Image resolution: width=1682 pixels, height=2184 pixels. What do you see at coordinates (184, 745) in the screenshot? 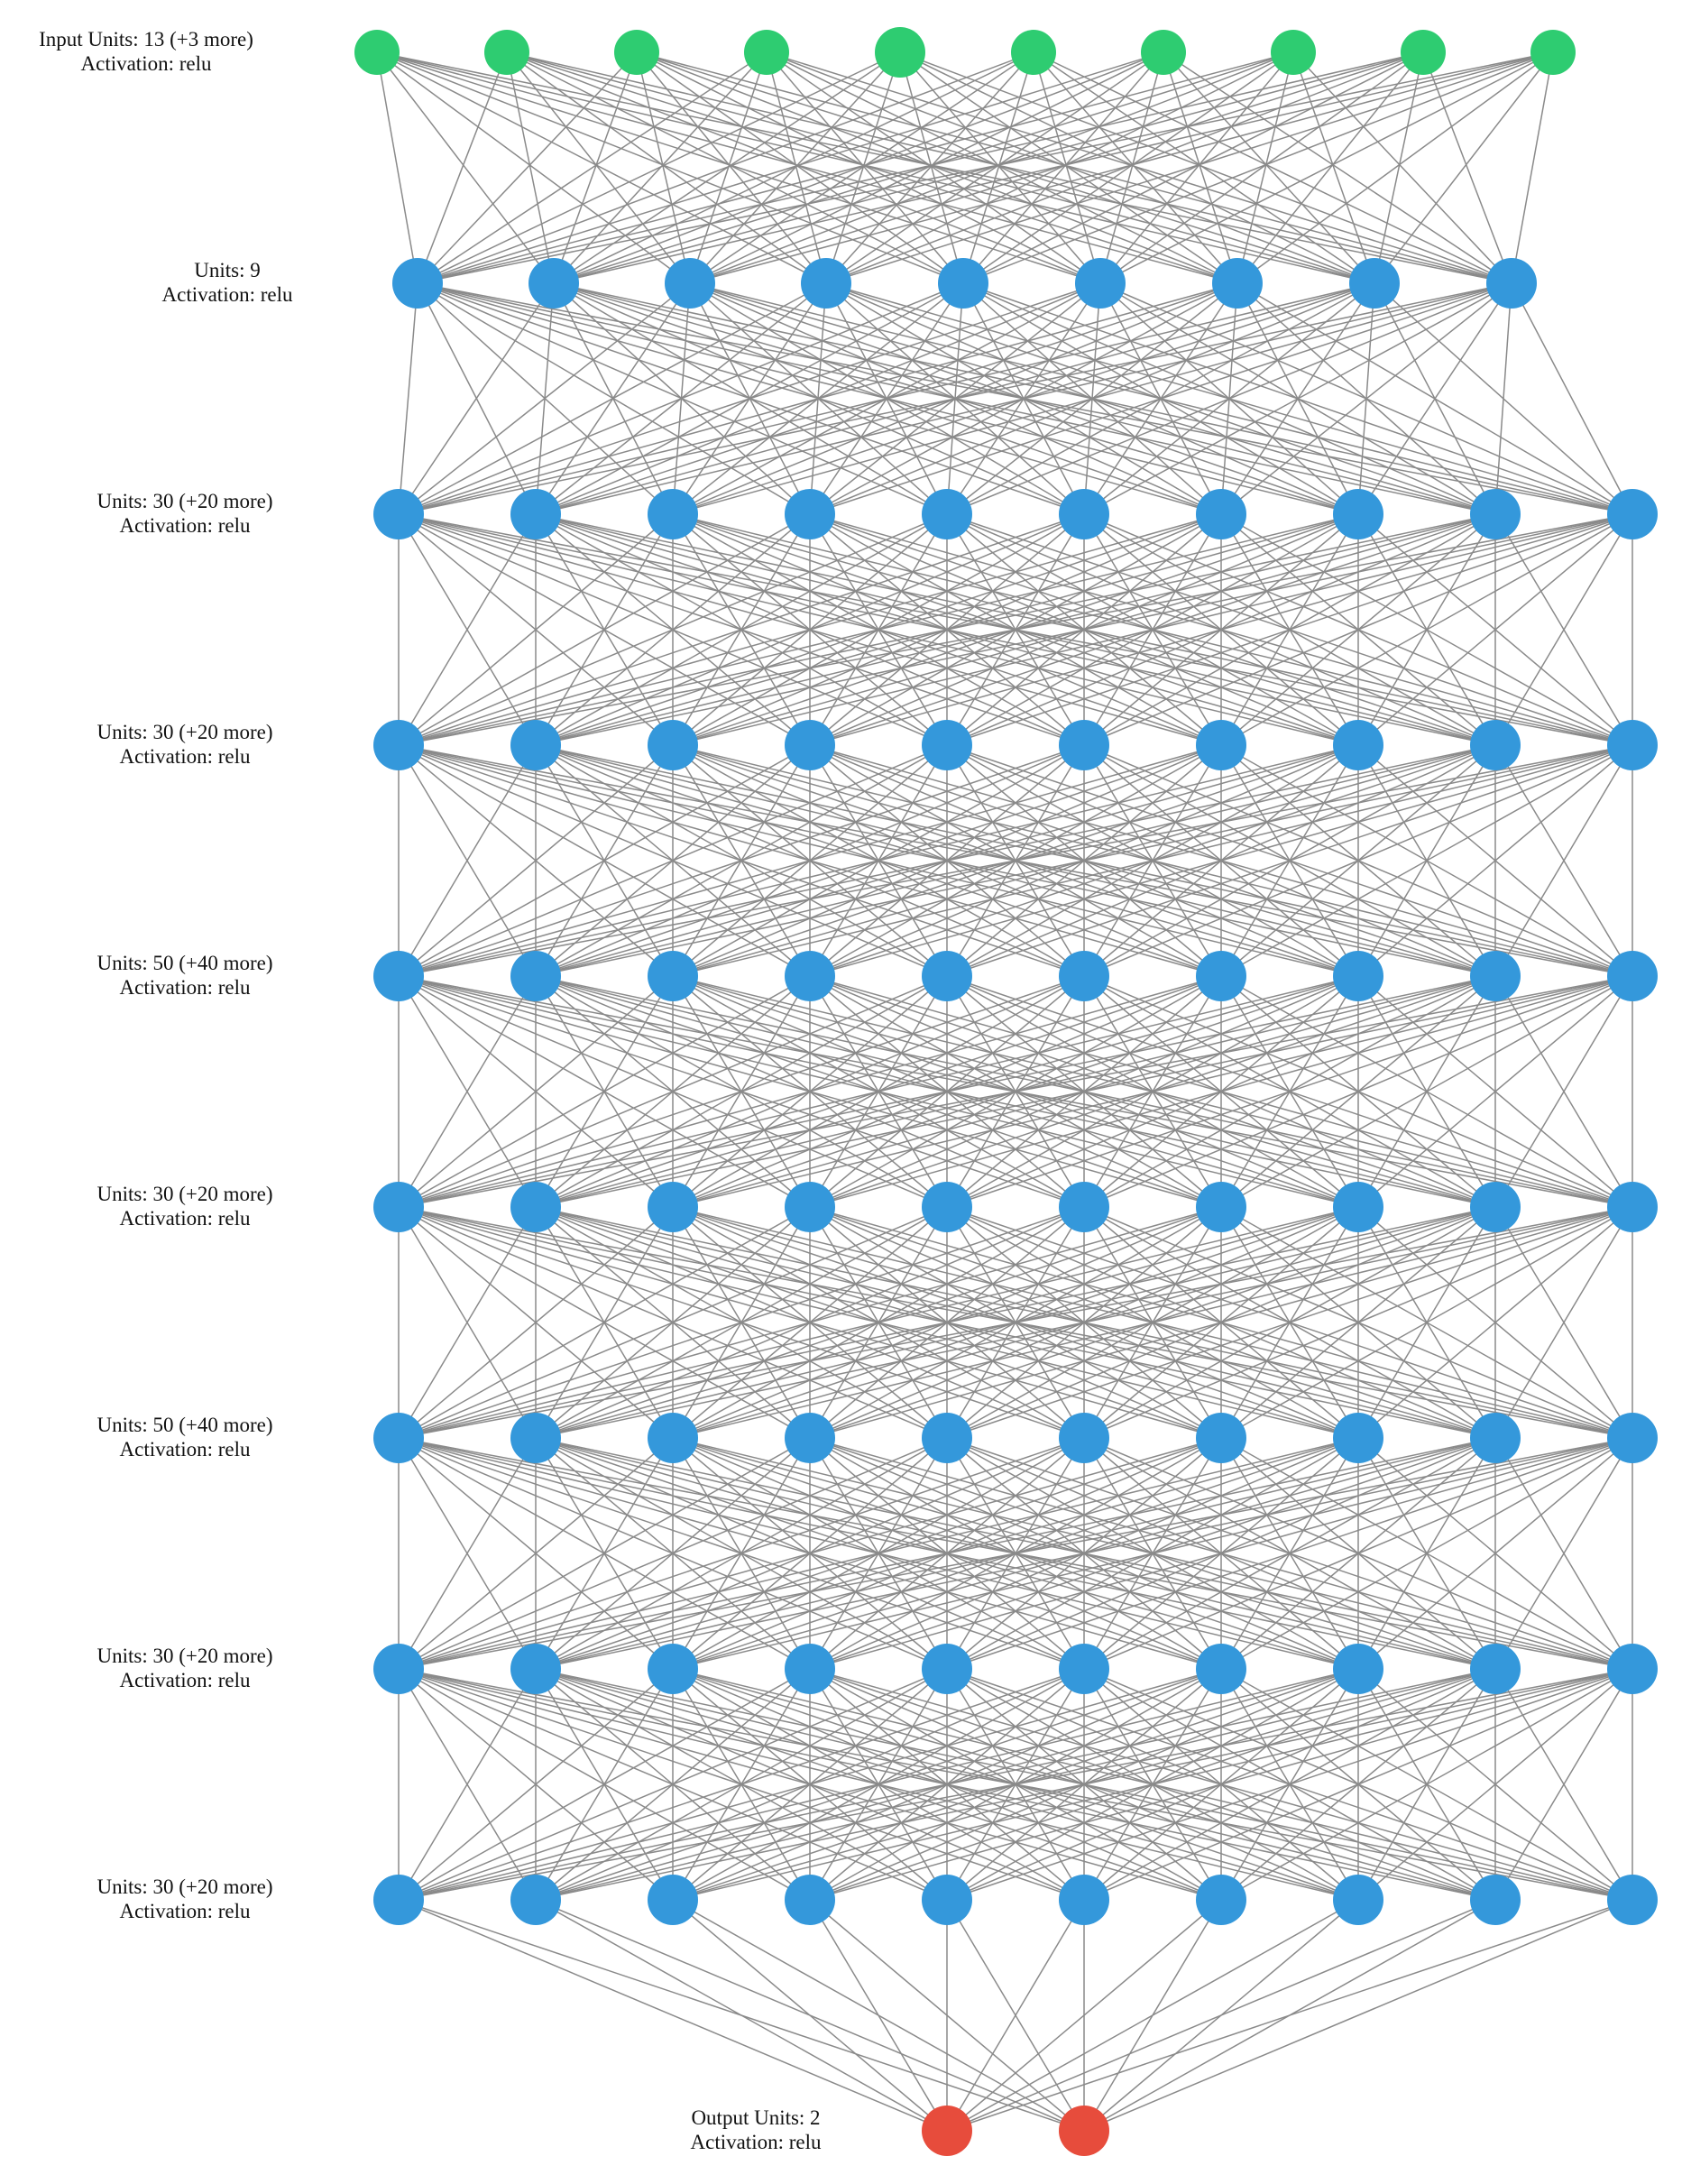
I see `layer-label-3: Units: 30 (+20 more) Activation: relu` at bounding box center [184, 745].